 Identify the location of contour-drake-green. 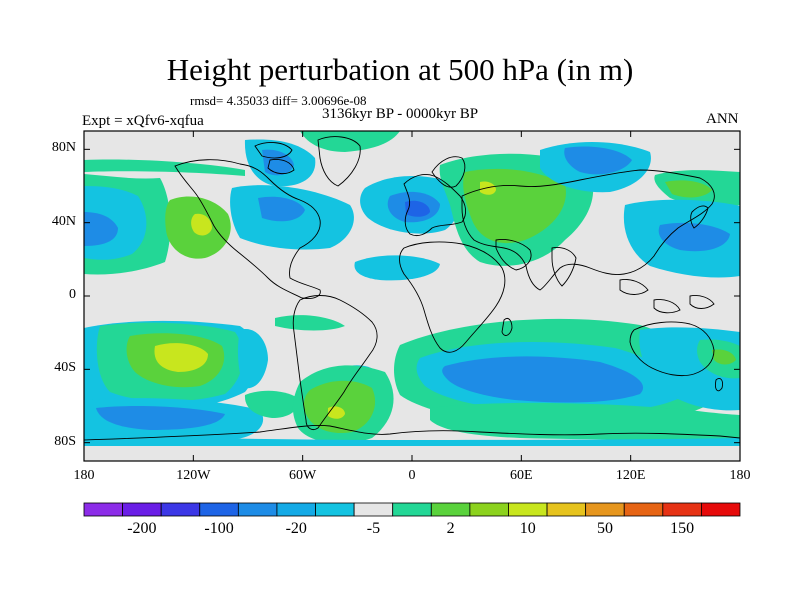
(271, 404).